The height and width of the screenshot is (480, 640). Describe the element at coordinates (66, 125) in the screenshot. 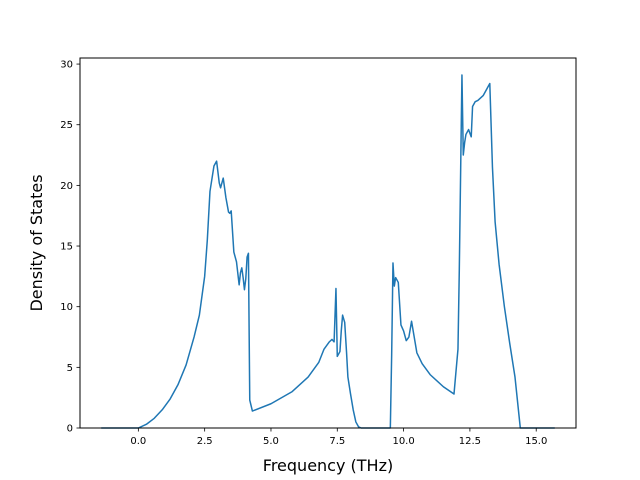

I see `y-tick-label: 25` at that location.